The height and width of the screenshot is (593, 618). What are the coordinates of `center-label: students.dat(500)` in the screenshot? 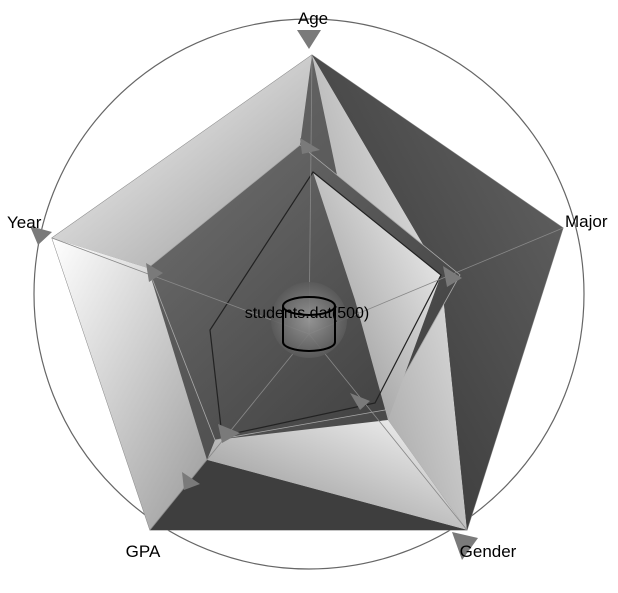 It's located at (307, 313).